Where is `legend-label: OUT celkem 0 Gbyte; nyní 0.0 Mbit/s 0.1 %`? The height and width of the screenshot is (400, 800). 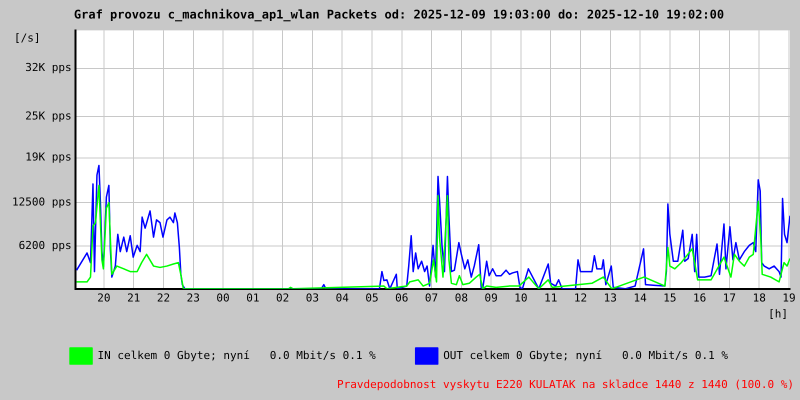
legend-label: OUT celkem 0 Gbyte; nyní 0.0 Mbit/s 0.1 % is located at coordinates (585, 355).